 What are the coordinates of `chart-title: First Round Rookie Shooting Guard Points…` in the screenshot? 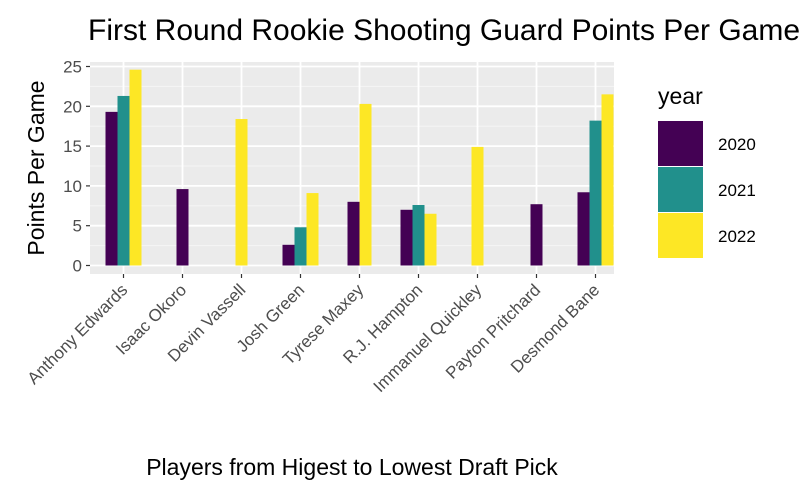 It's located at (444, 30).